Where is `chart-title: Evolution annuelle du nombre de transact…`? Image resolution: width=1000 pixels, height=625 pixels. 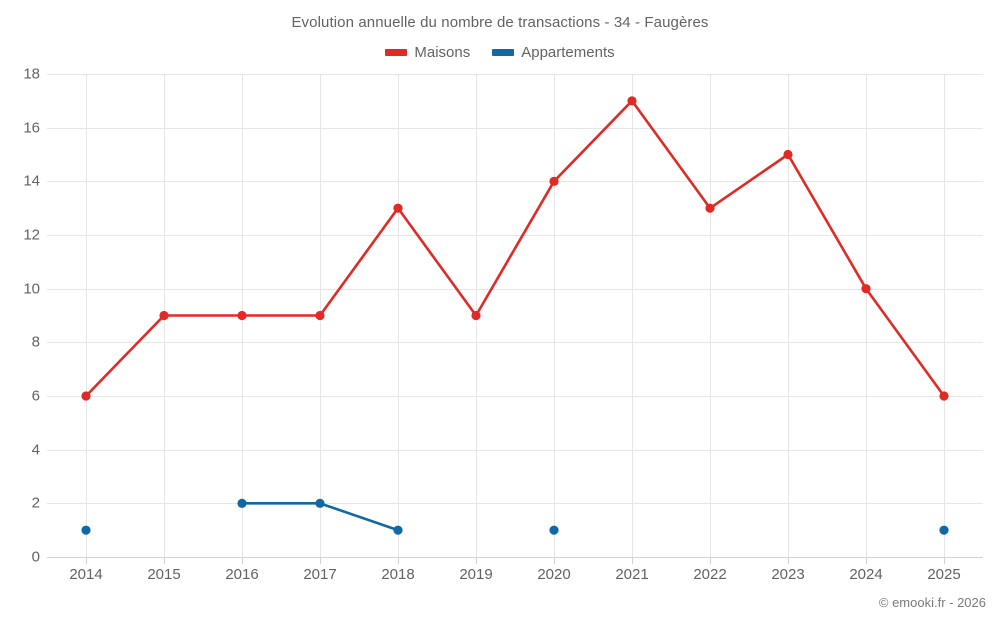 chart-title: Evolution annuelle du nombre de transact… is located at coordinates (500, 22).